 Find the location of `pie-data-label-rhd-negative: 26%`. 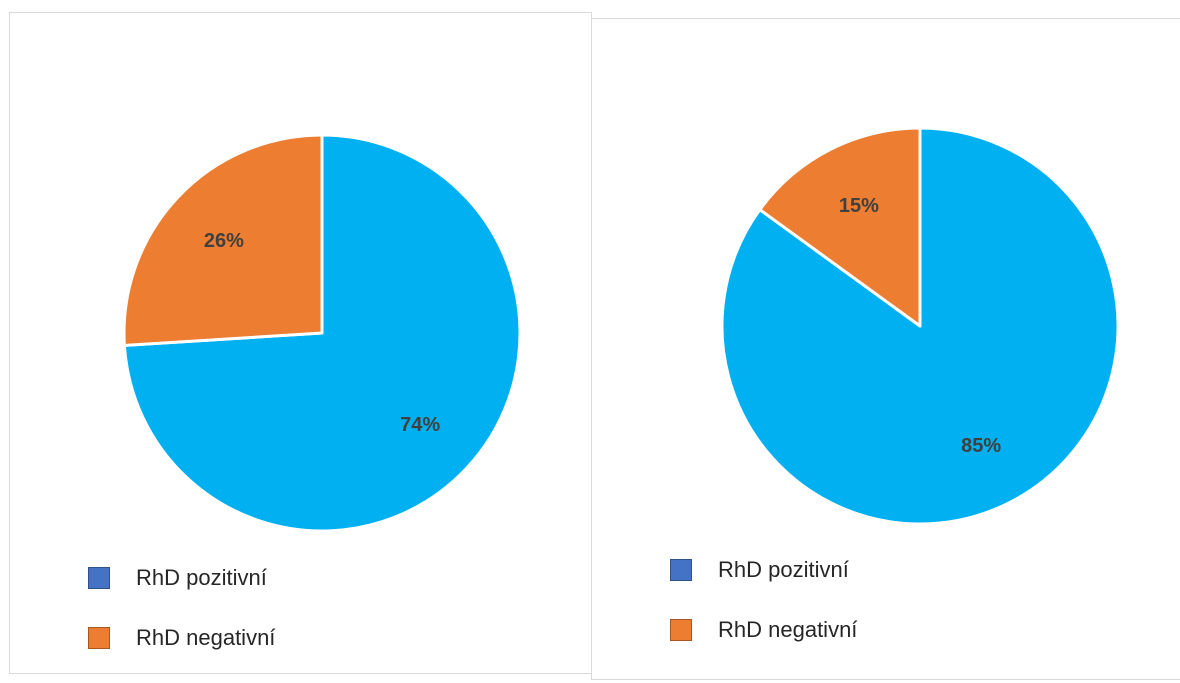

pie-data-label-rhd-negative: 26% is located at coordinates (224, 241).